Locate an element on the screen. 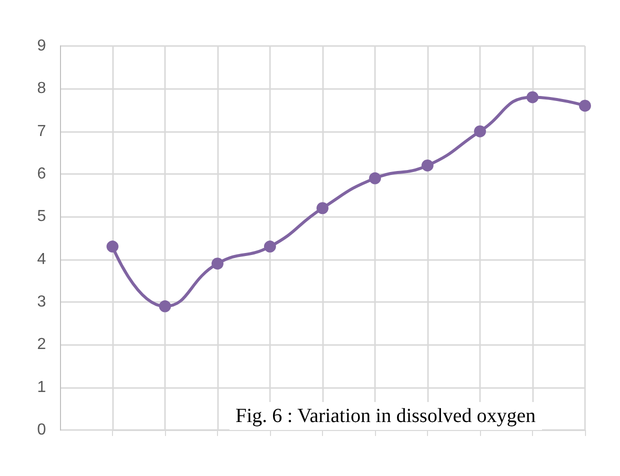 The width and height of the screenshot is (620, 476). y-tick-label: 3 is located at coordinates (41, 302).